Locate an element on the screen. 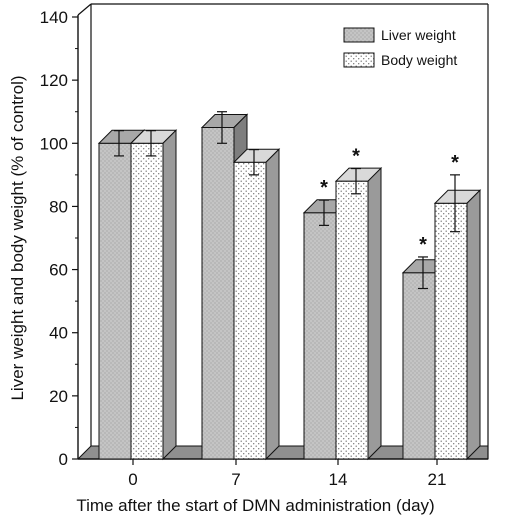 This screenshot has height=524, width=511. legend-label: Liver weight is located at coordinates (418, 35).